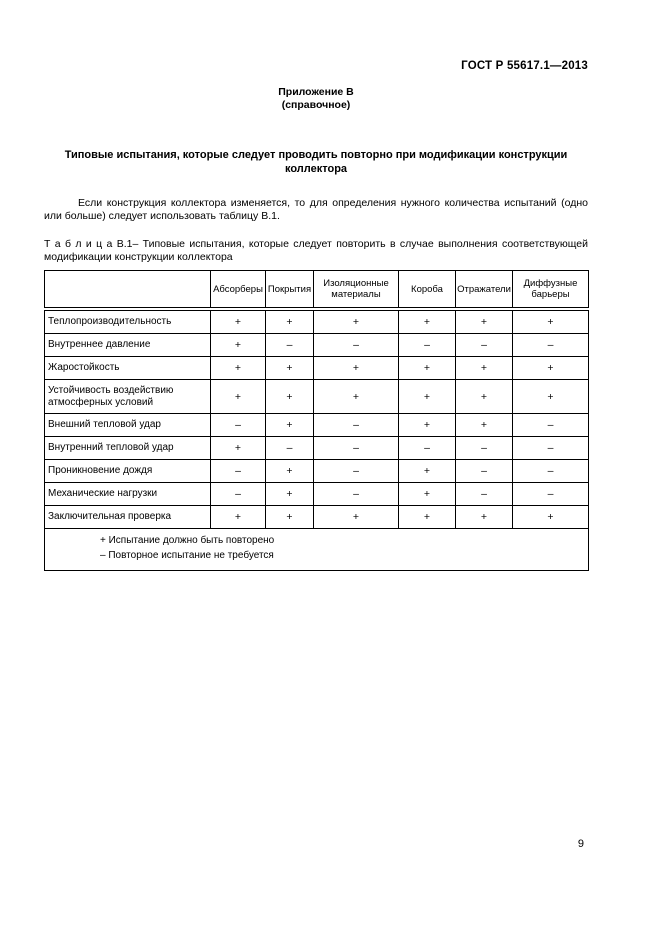  I want to click on column-header-cell: Короба, so click(427, 290).